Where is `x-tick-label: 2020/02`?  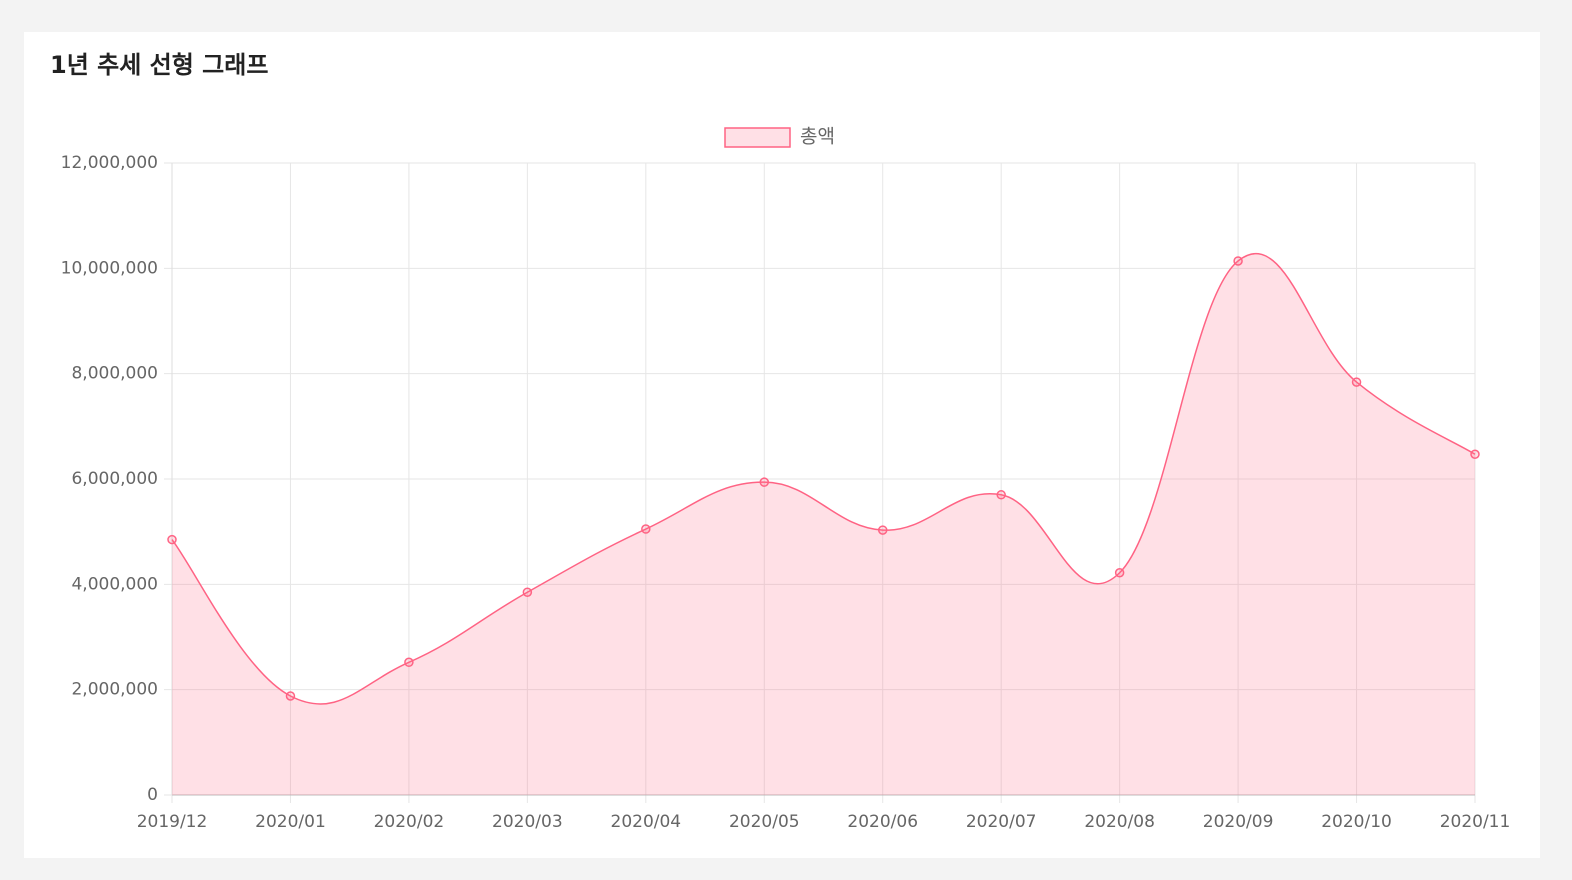 x-tick-label: 2020/02 is located at coordinates (409, 822).